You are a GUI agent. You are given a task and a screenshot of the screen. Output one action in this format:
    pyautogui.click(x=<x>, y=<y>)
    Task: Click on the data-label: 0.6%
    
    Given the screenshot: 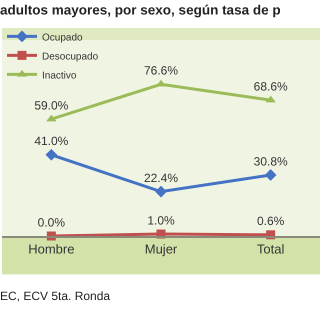 What is the action you would take?
    pyautogui.click(x=270, y=221)
    